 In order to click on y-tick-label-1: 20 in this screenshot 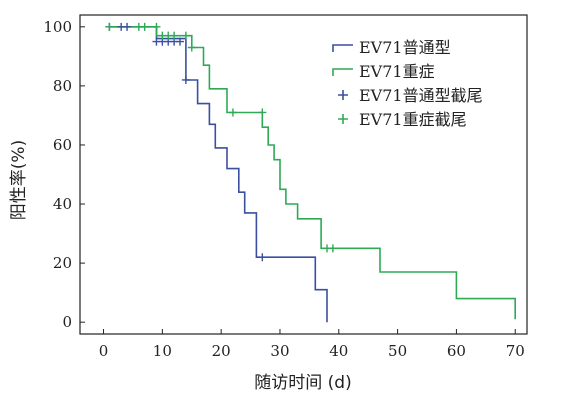, I will do `click(62, 263)`.